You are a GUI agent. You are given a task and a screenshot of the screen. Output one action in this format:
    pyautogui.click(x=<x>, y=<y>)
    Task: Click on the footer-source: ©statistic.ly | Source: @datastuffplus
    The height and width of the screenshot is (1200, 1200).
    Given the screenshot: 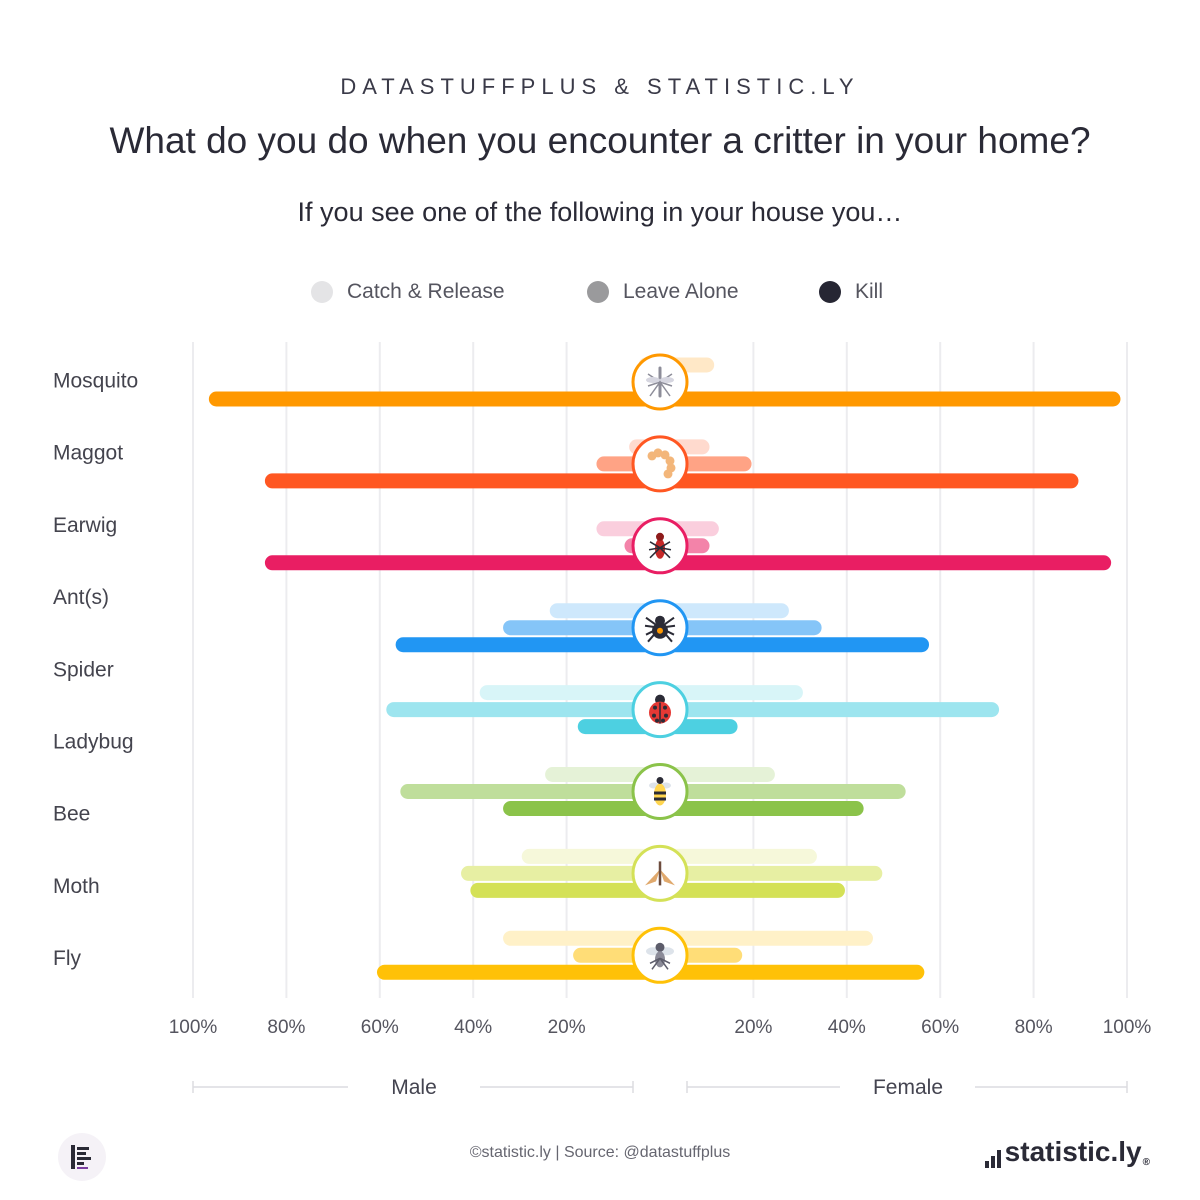 What is the action you would take?
    pyautogui.click(x=600, y=1152)
    